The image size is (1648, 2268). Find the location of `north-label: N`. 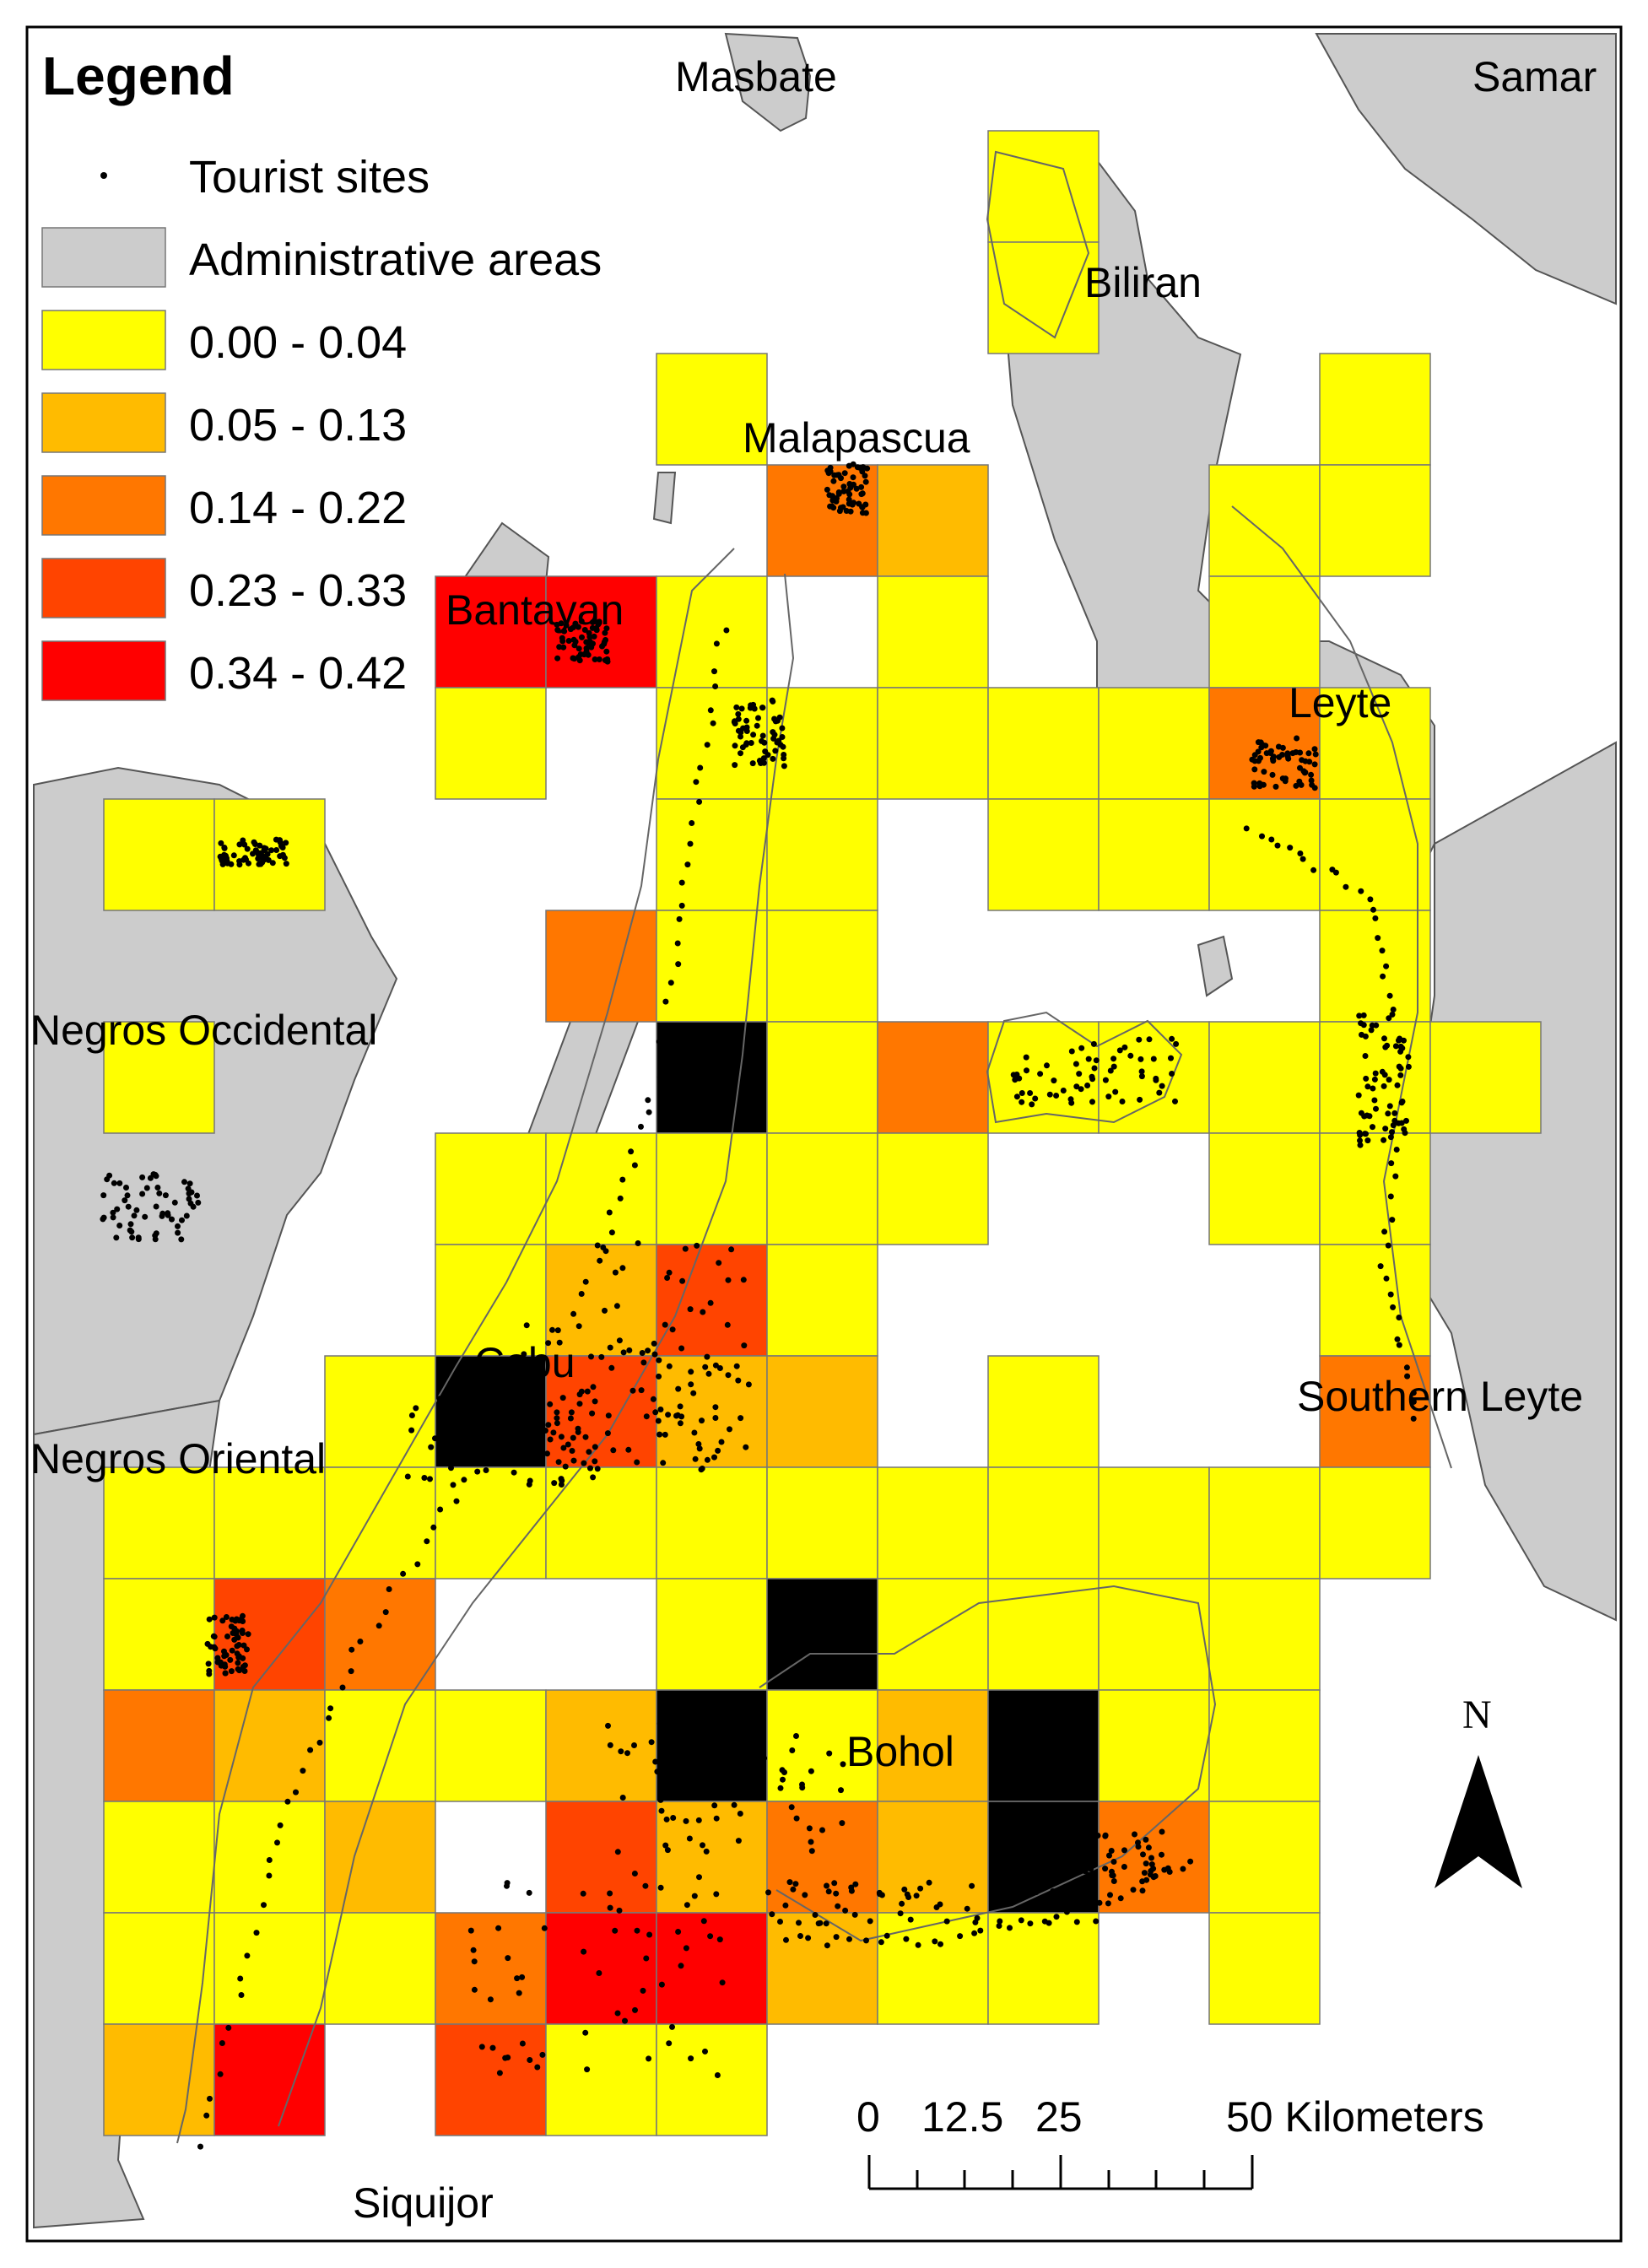

north-label: N is located at coordinates (1477, 1715).